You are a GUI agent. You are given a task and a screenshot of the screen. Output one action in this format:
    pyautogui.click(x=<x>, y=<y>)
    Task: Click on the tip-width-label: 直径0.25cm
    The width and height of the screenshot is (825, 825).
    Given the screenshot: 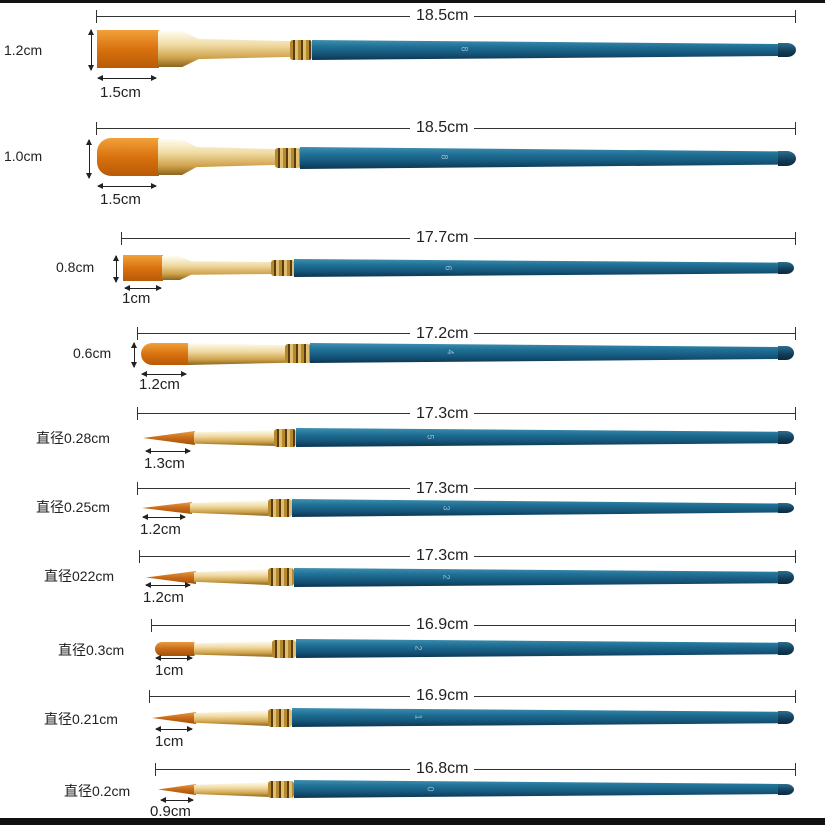 What is the action you would take?
    pyautogui.click(x=73, y=507)
    